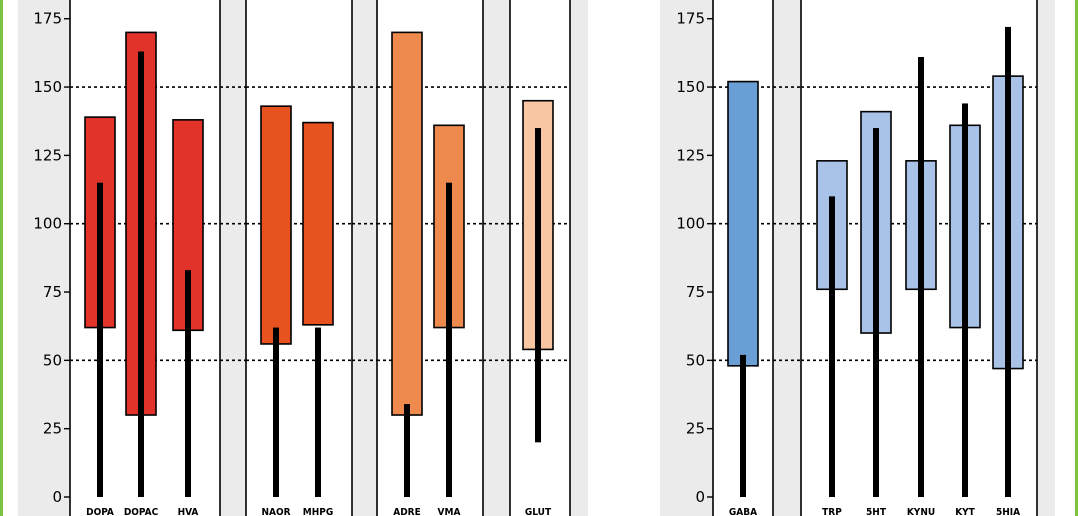 The image size is (1078, 516). What do you see at coordinates (141, 274) in the screenshot?
I see `value-line-dopac` at bounding box center [141, 274].